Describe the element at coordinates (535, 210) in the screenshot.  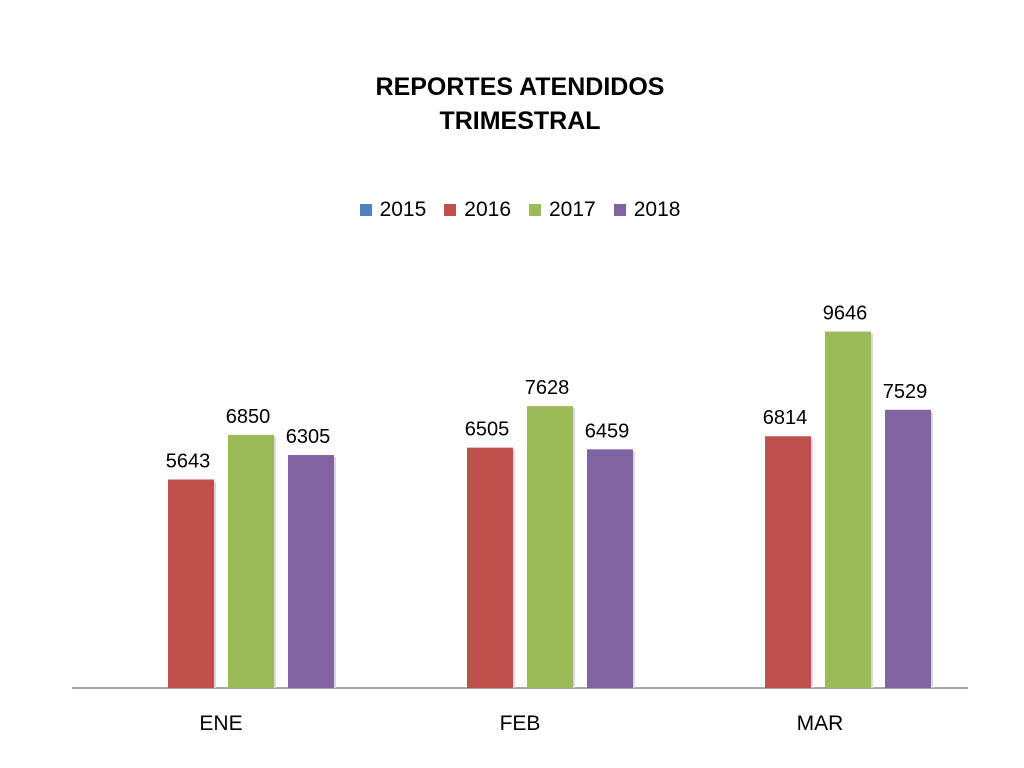
I see `legend-swatch-2017` at that location.